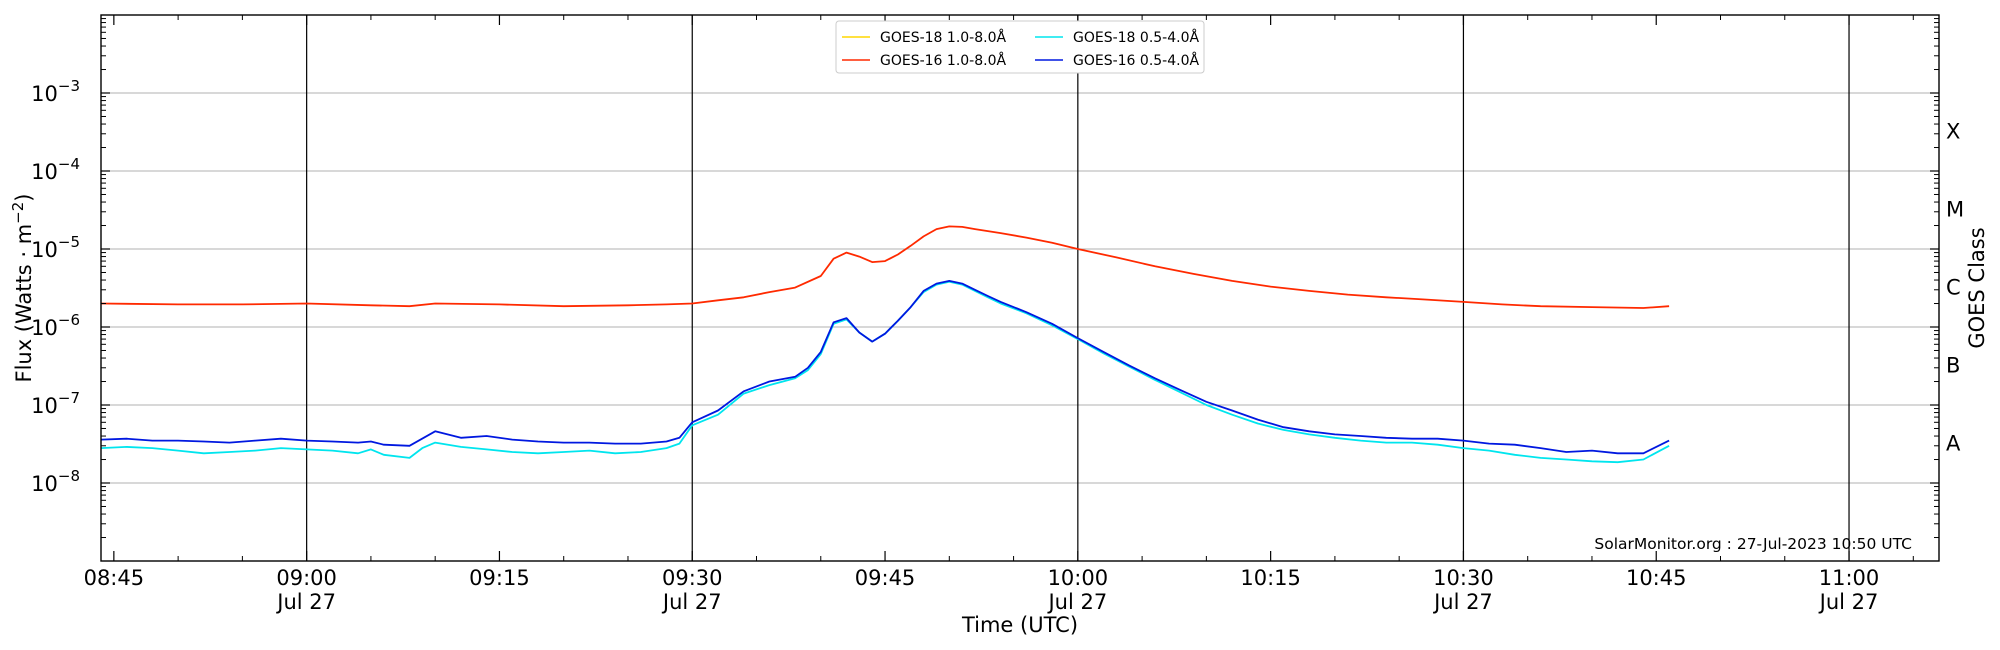 This screenshot has width=2000, height=650. What do you see at coordinates (22, 287) in the screenshot?
I see `y-axis-title: Flux (Watts · m−2)` at bounding box center [22, 287].